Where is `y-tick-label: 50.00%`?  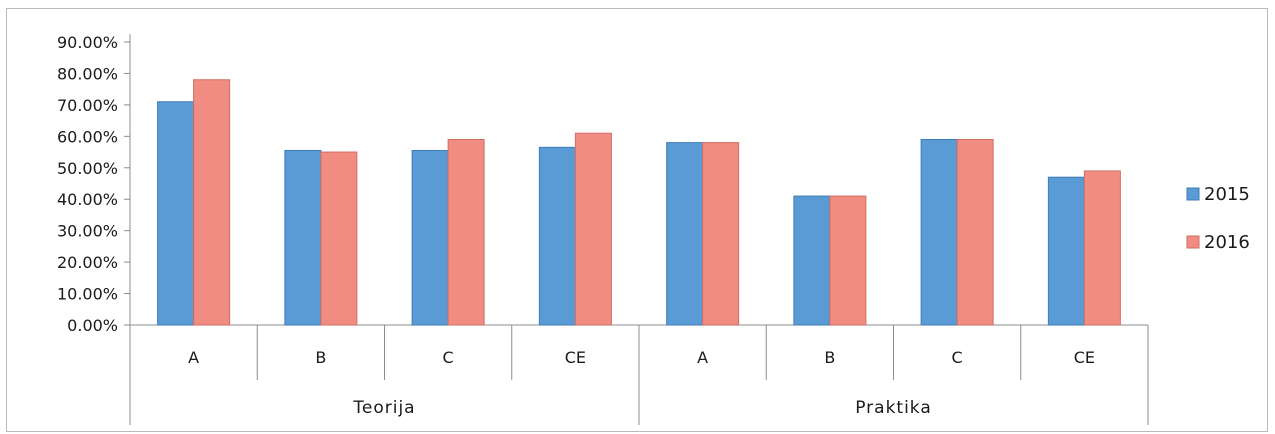 y-tick-label: 50.00% is located at coordinates (87, 168).